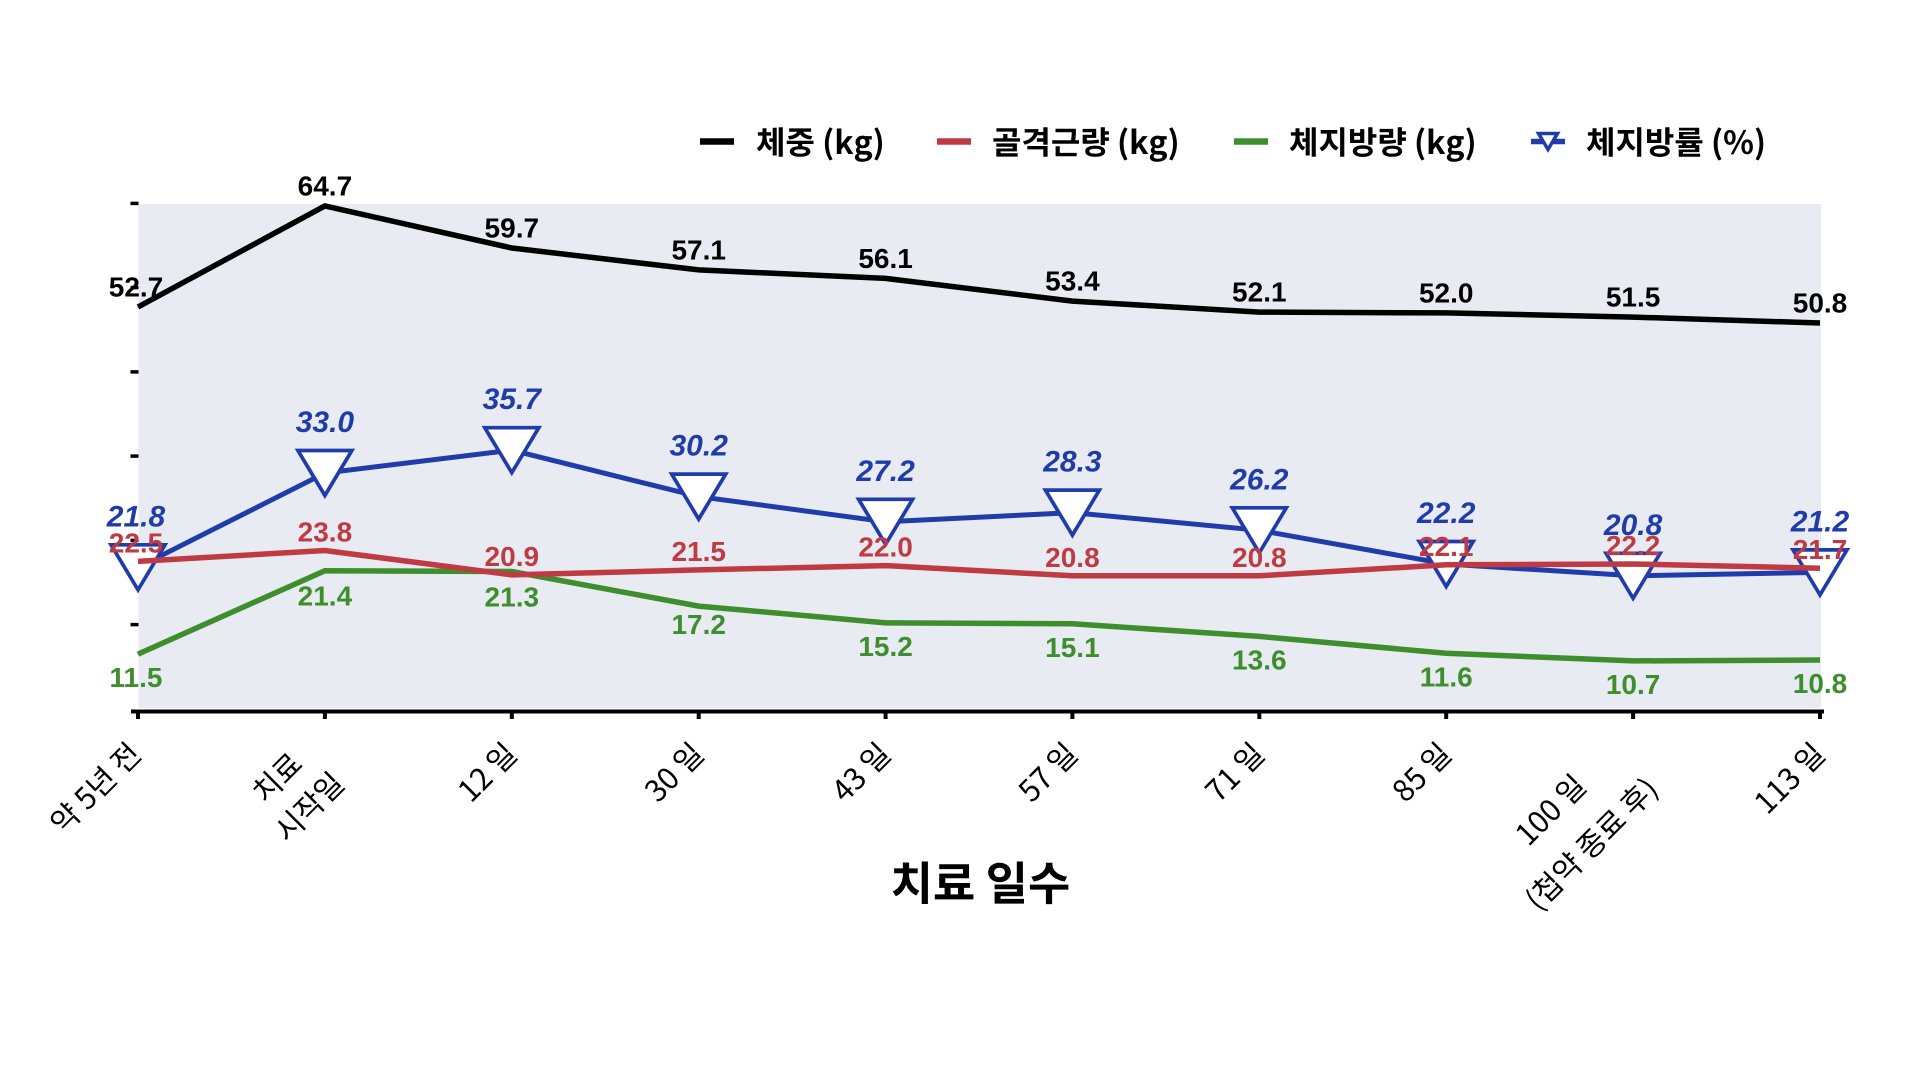  What do you see at coordinates (512, 228) in the screenshot?
I see `svg-text: 59.7` at bounding box center [512, 228].